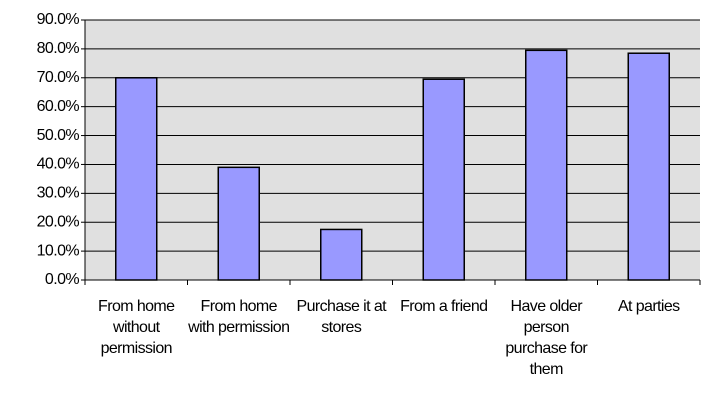 This screenshot has height=414, width=704. Describe the element at coordinates (58, 193) in the screenshot. I see `y-tick-label: 30.0%` at that location.